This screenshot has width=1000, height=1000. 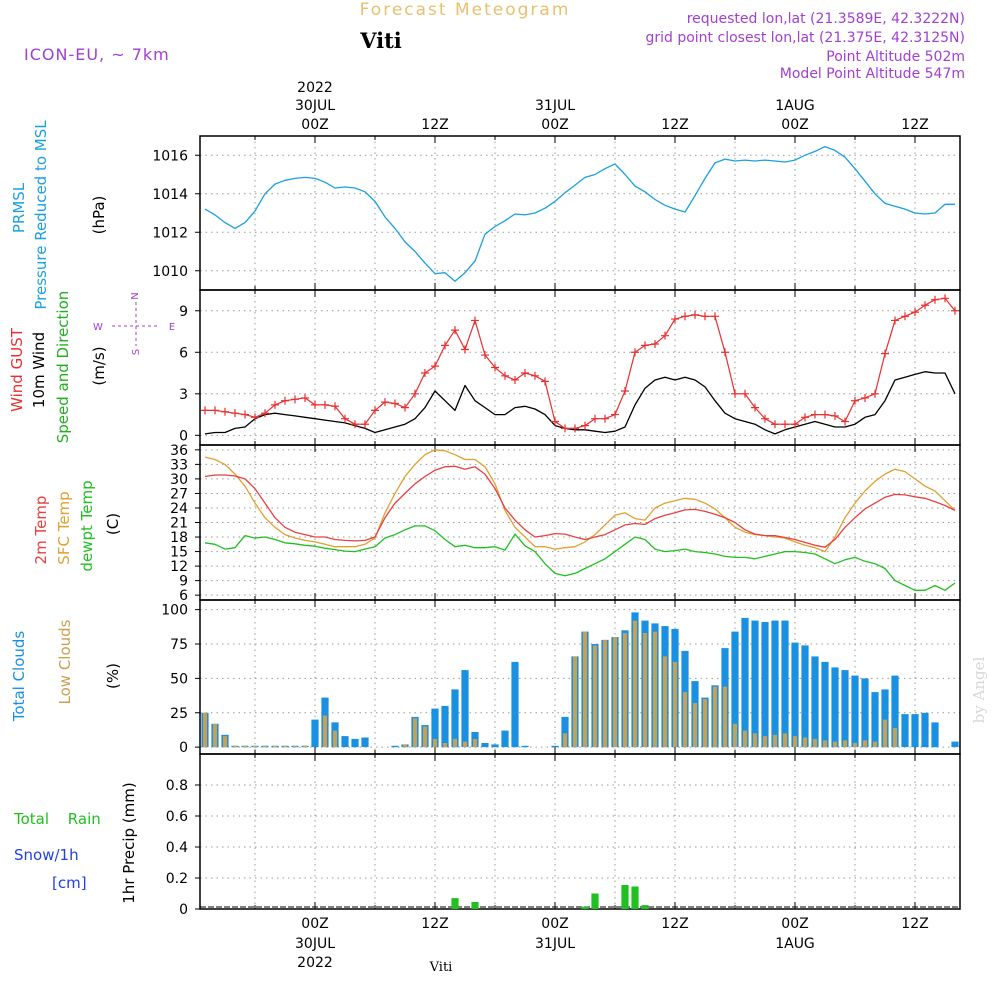 What do you see at coordinates (465, 10) in the screenshot?
I see `chart-title: Forecast Meteogram` at bounding box center [465, 10].